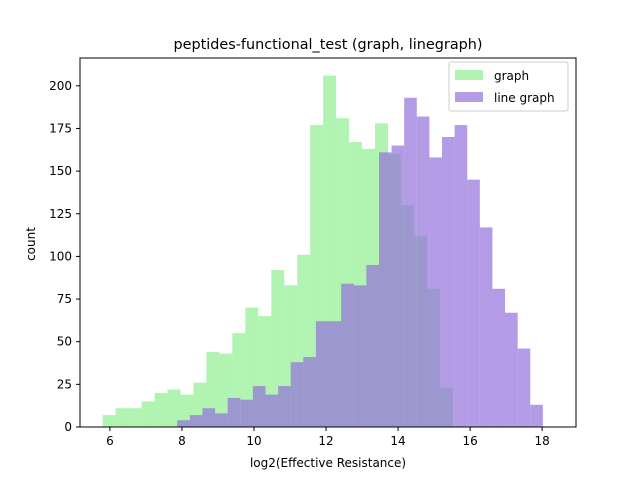 The height and width of the screenshot is (480, 640). Describe the element at coordinates (542, 441) in the screenshot. I see `x-tick-label: 18` at that location.